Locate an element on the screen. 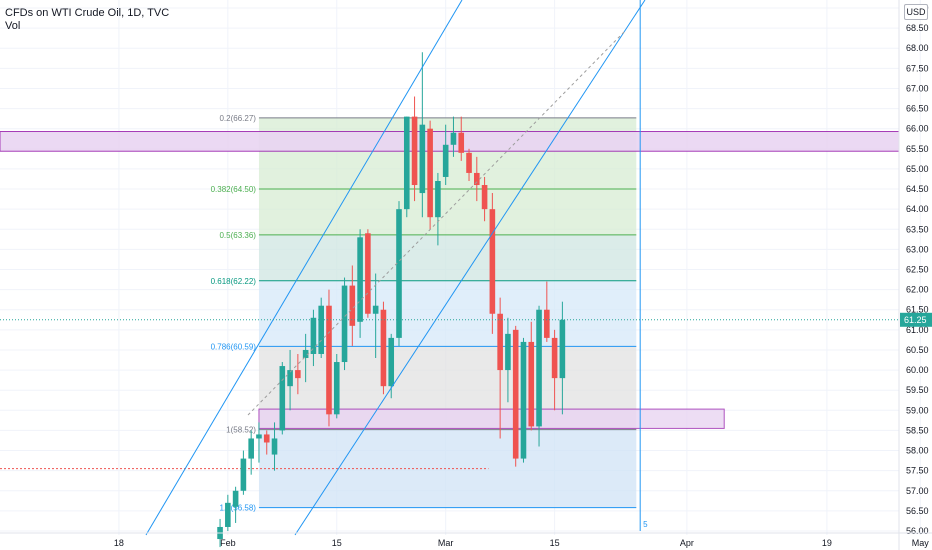 The height and width of the screenshot is (550, 932). fib-level-label: 1(58.52) is located at coordinates (241, 430).